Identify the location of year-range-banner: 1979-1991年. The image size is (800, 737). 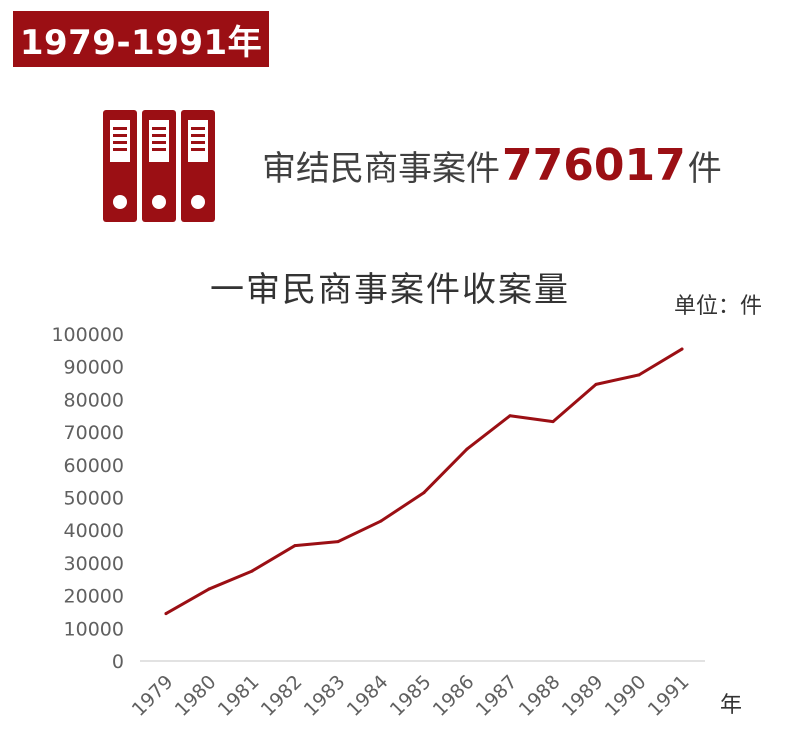
(141, 39).